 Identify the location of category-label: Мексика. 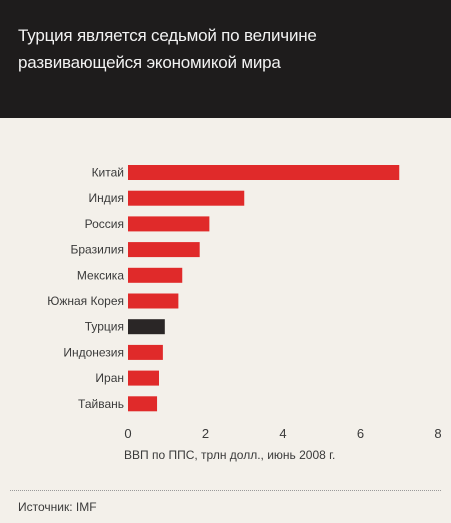
(100, 275).